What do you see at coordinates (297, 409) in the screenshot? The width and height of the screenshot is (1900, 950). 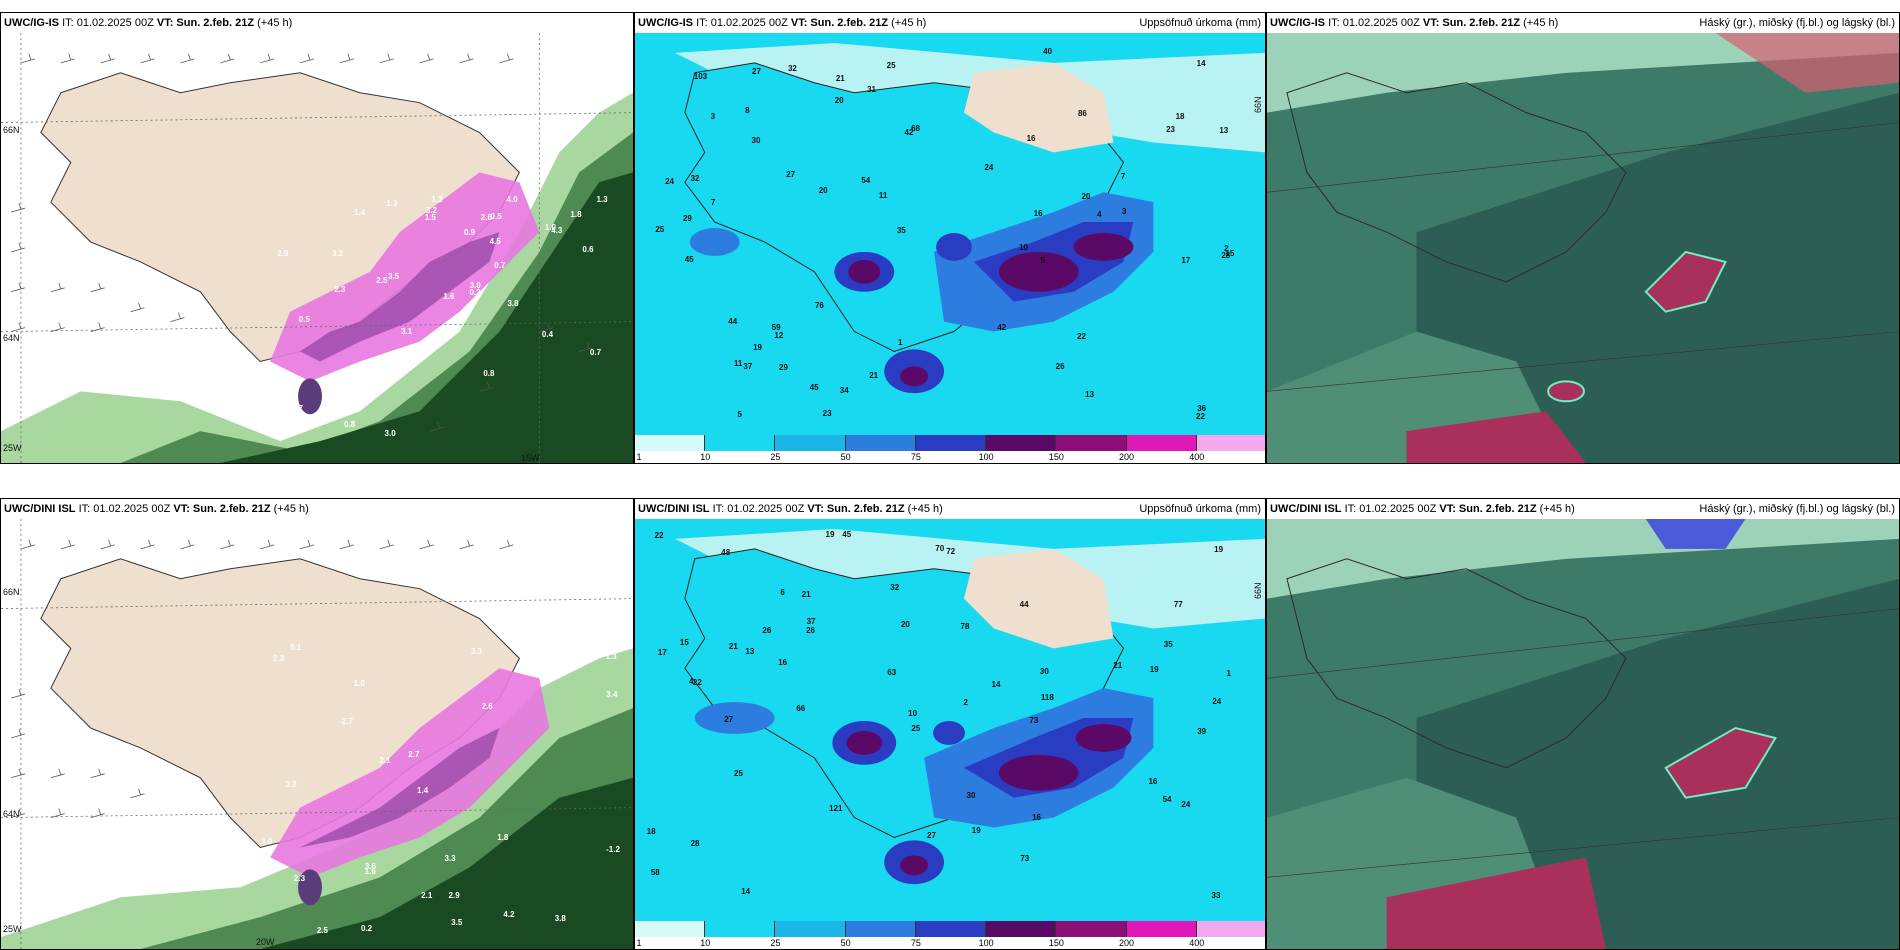 I see `map-value-label: 0.7` at bounding box center [297, 409].